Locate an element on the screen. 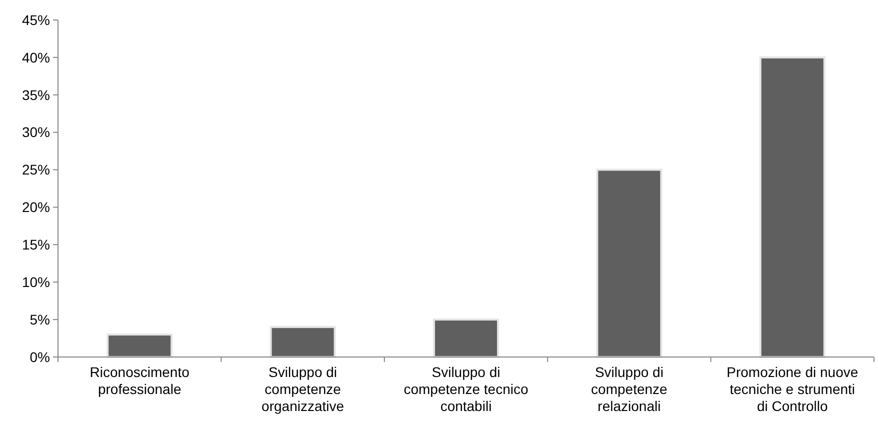 Image resolution: width=878 pixels, height=427 pixels. x-tick-label: Sviluppo di competenze tecnico contabili is located at coordinates (466, 389).